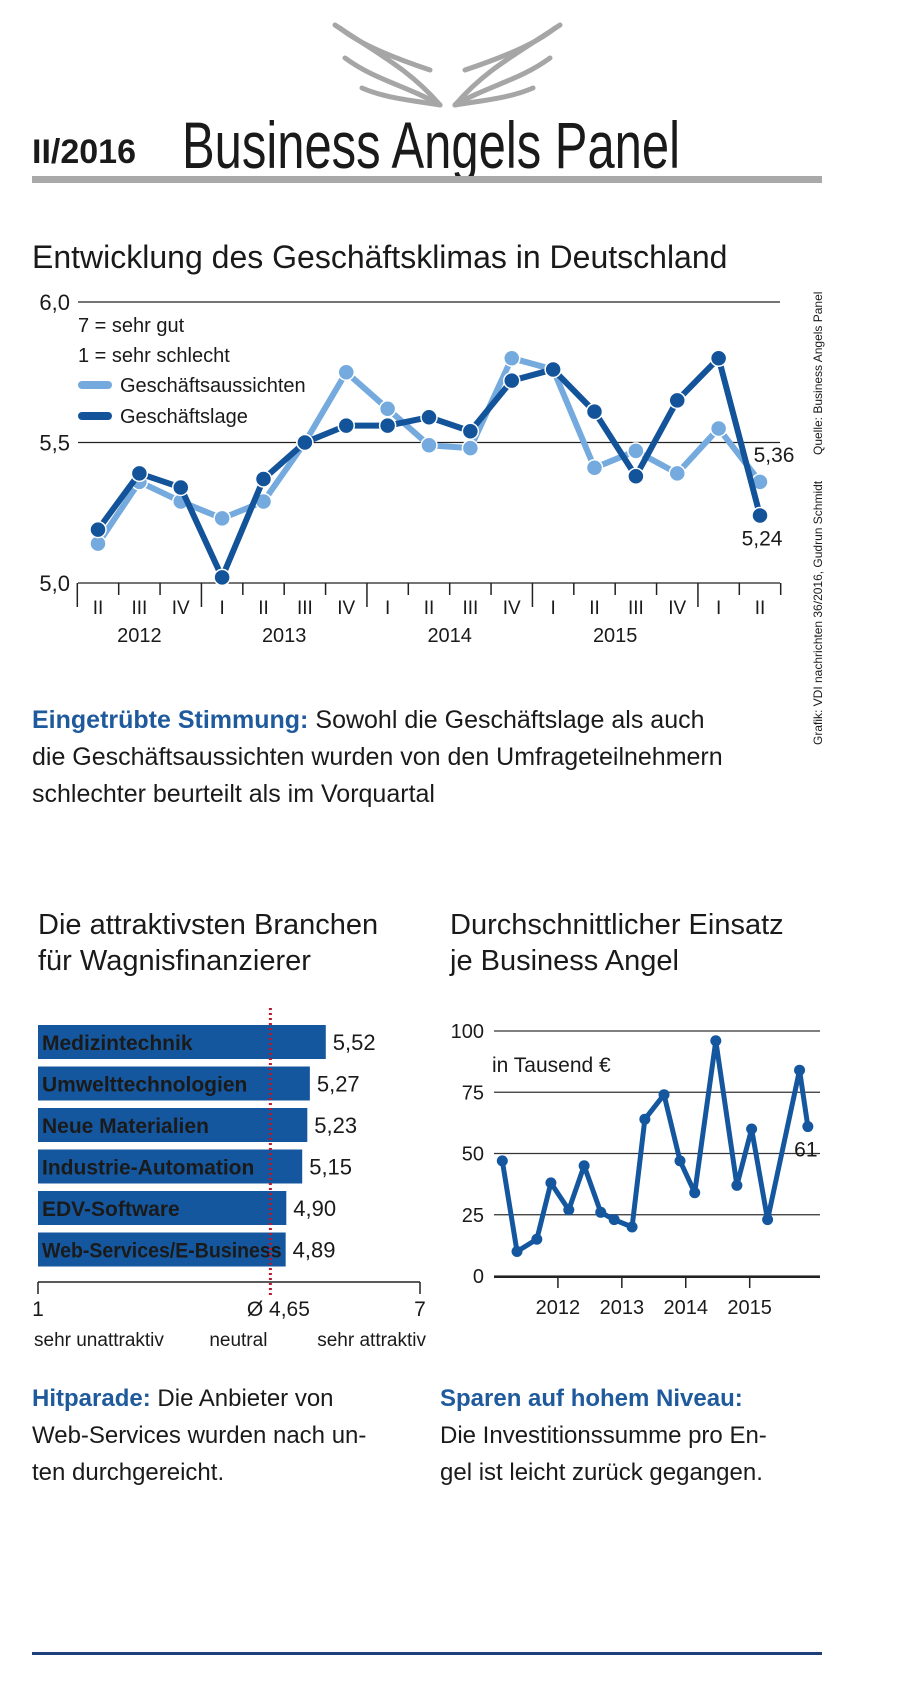  I want to click on legend-label: Geschäftslage, so click(184, 417).